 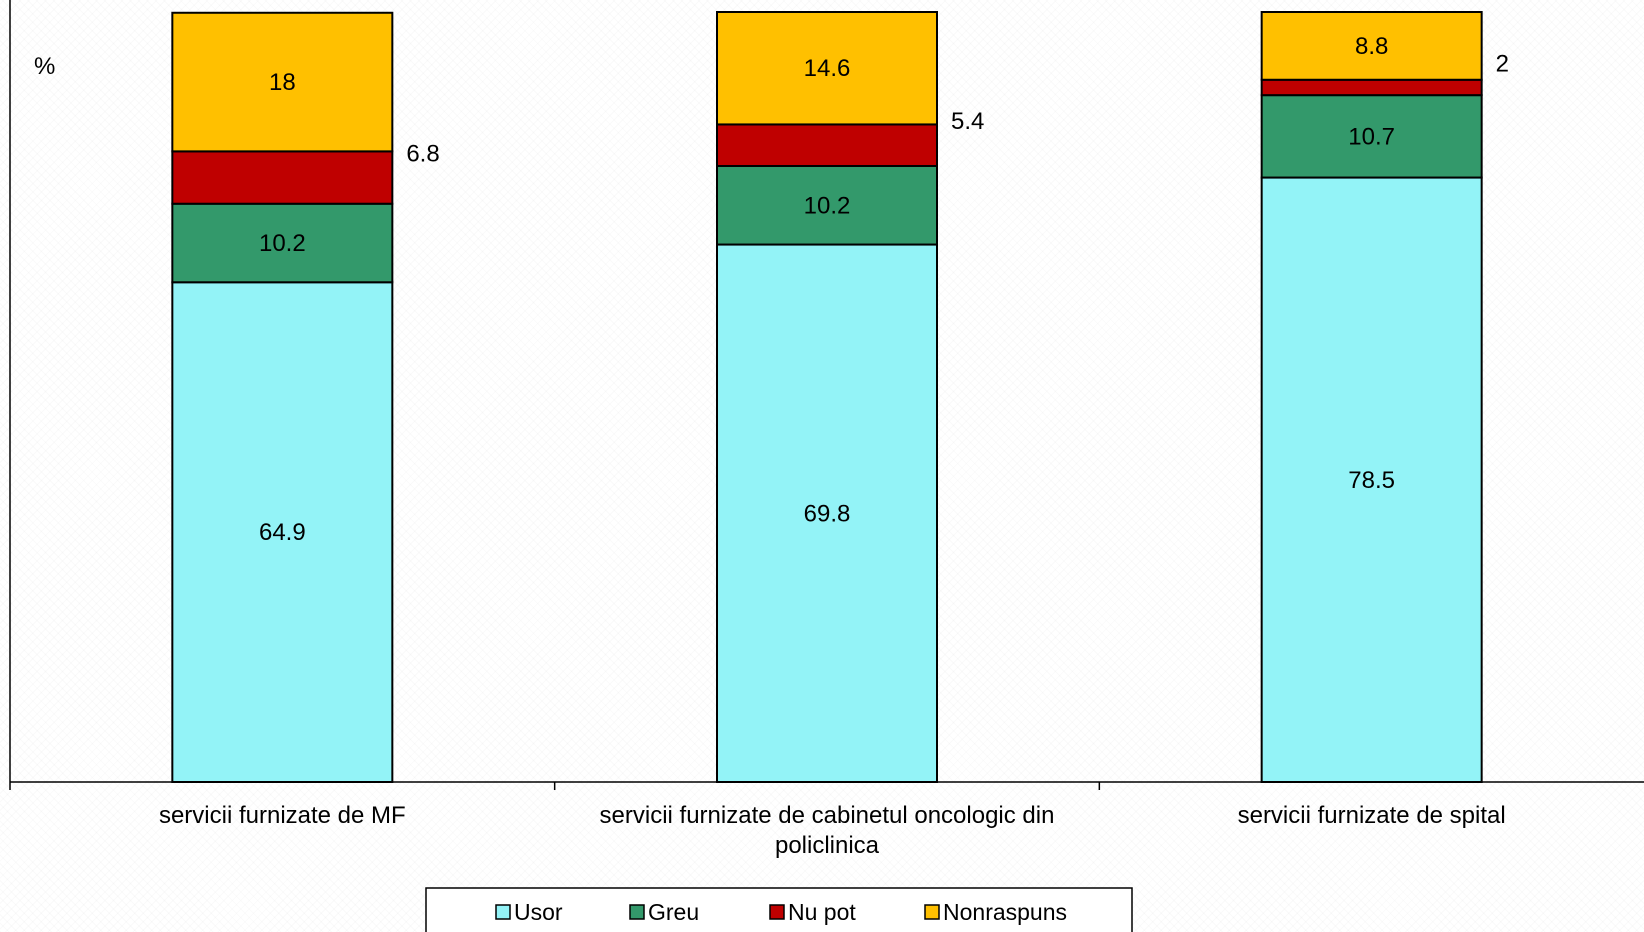 I want to click on data-label-usor-1: 64.9, so click(x=282, y=532).